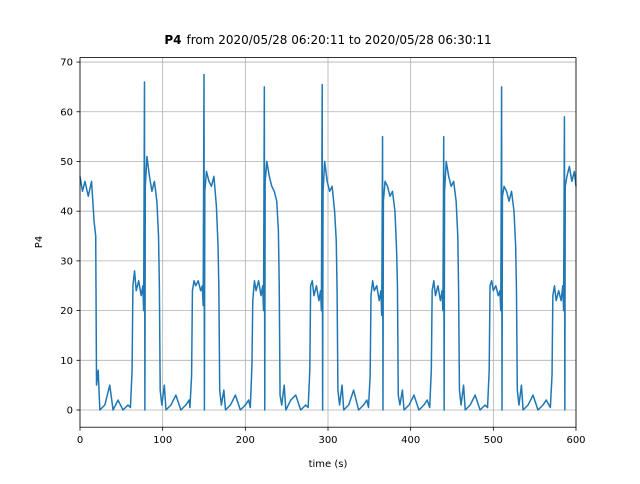 The width and height of the screenshot is (640, 484). I want to click on y-tick-label: 60, so click(66, 112).